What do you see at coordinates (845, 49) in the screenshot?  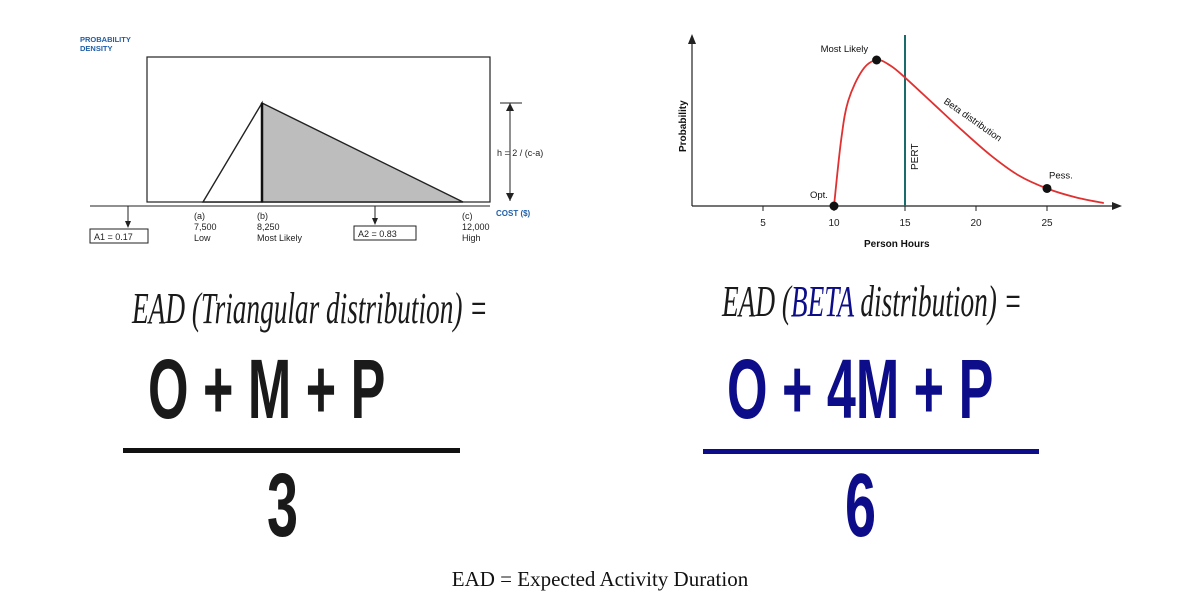 I see `most-likely-label: Most Likely` at bounding box center [845, 49].